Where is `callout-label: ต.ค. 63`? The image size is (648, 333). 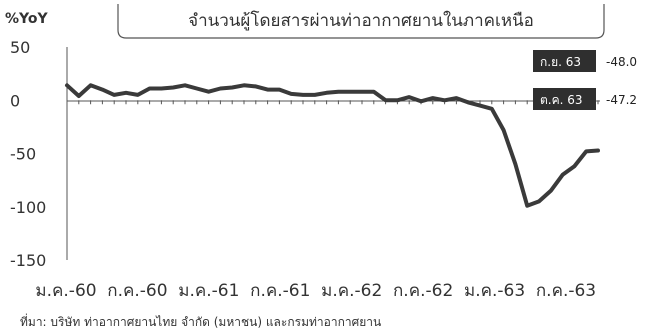 callout-label: ต.ค. 63 is located at coordinates (561, 100).